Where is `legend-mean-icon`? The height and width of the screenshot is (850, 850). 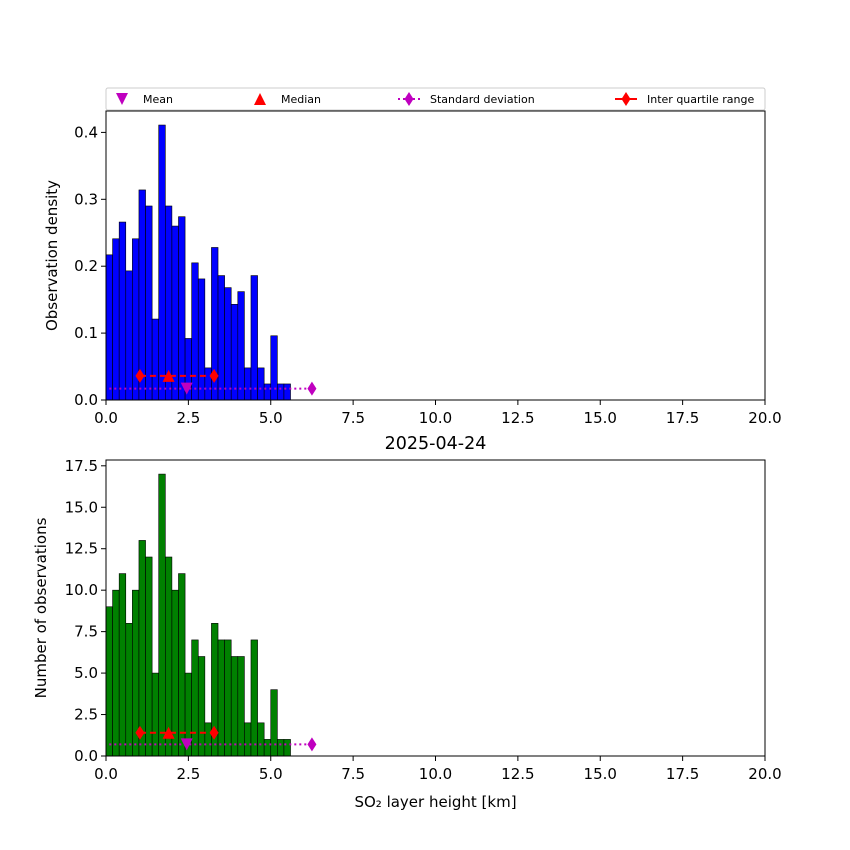
legend-mean-icon is located at coordinates (122, 99).